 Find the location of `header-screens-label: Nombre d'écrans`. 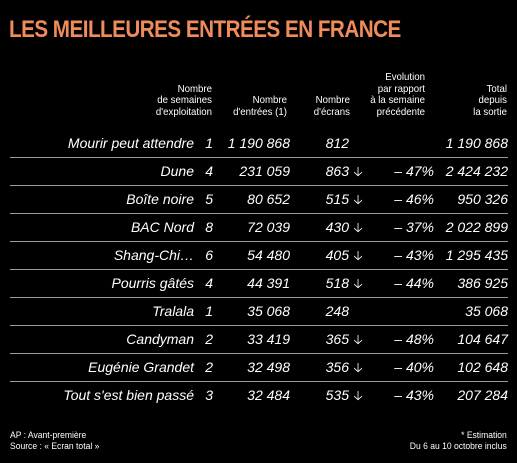

header-screens-label: Nombre d'écrans is located at coordinates (331, 106).